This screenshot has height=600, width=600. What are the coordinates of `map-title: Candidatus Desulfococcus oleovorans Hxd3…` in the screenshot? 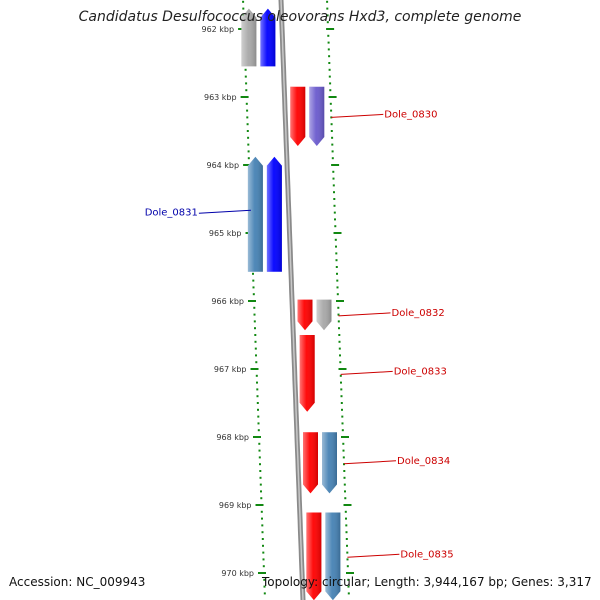 It's located at (300, 17).